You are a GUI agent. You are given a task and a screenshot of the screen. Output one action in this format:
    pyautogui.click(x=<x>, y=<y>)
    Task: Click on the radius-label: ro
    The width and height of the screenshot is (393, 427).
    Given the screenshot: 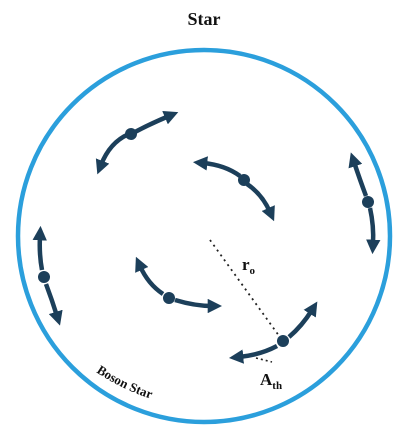 What is the action you would take?
    pyautogui.click(x=249, y=266)
    